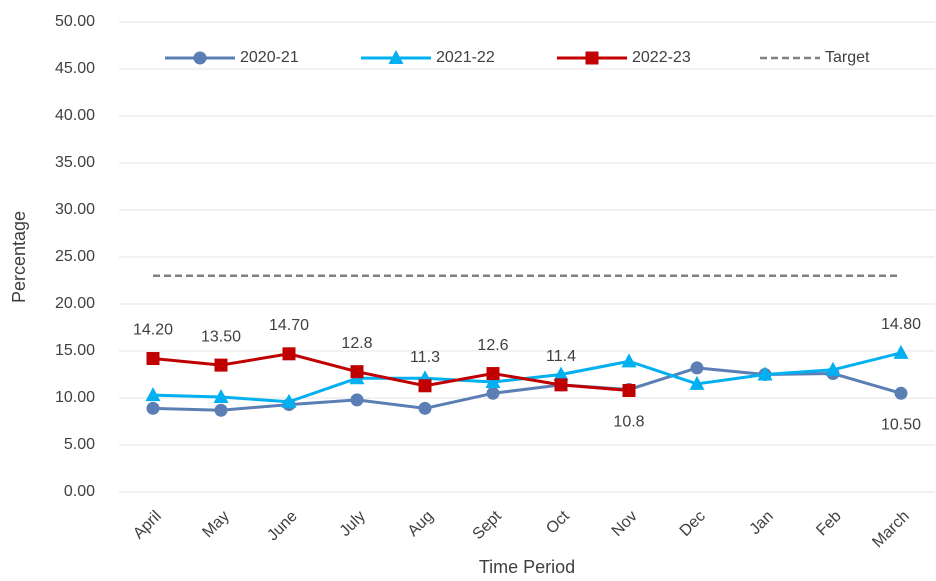 This screenshot has width=936, height=581. What do you see at coordinates (628, 422) in the screenshot?
I see `data-label: 10.8` at bounding box center [628, 422].